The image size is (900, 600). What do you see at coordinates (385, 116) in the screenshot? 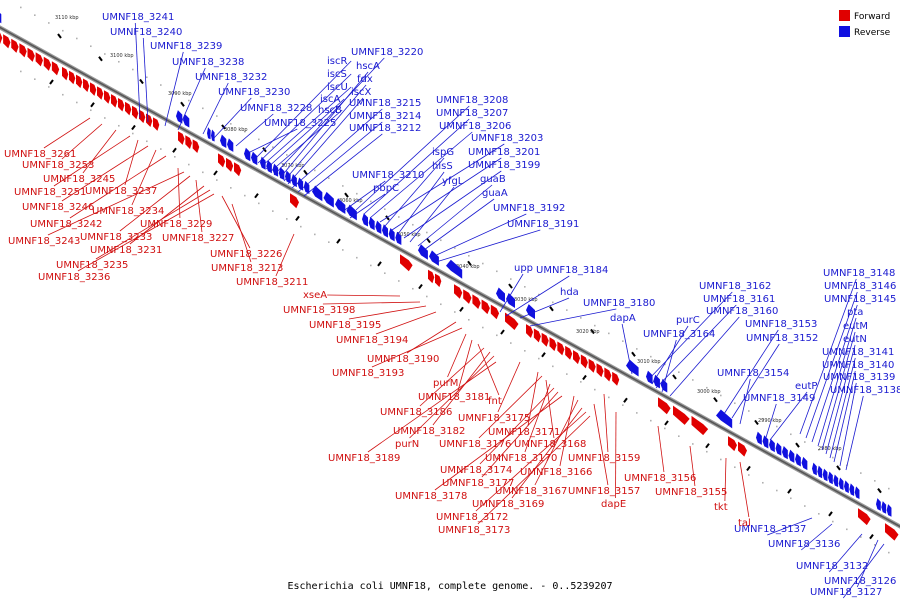
I see `reverse-gene-label: UMNF18_3214` at bounding box center [385, 116].